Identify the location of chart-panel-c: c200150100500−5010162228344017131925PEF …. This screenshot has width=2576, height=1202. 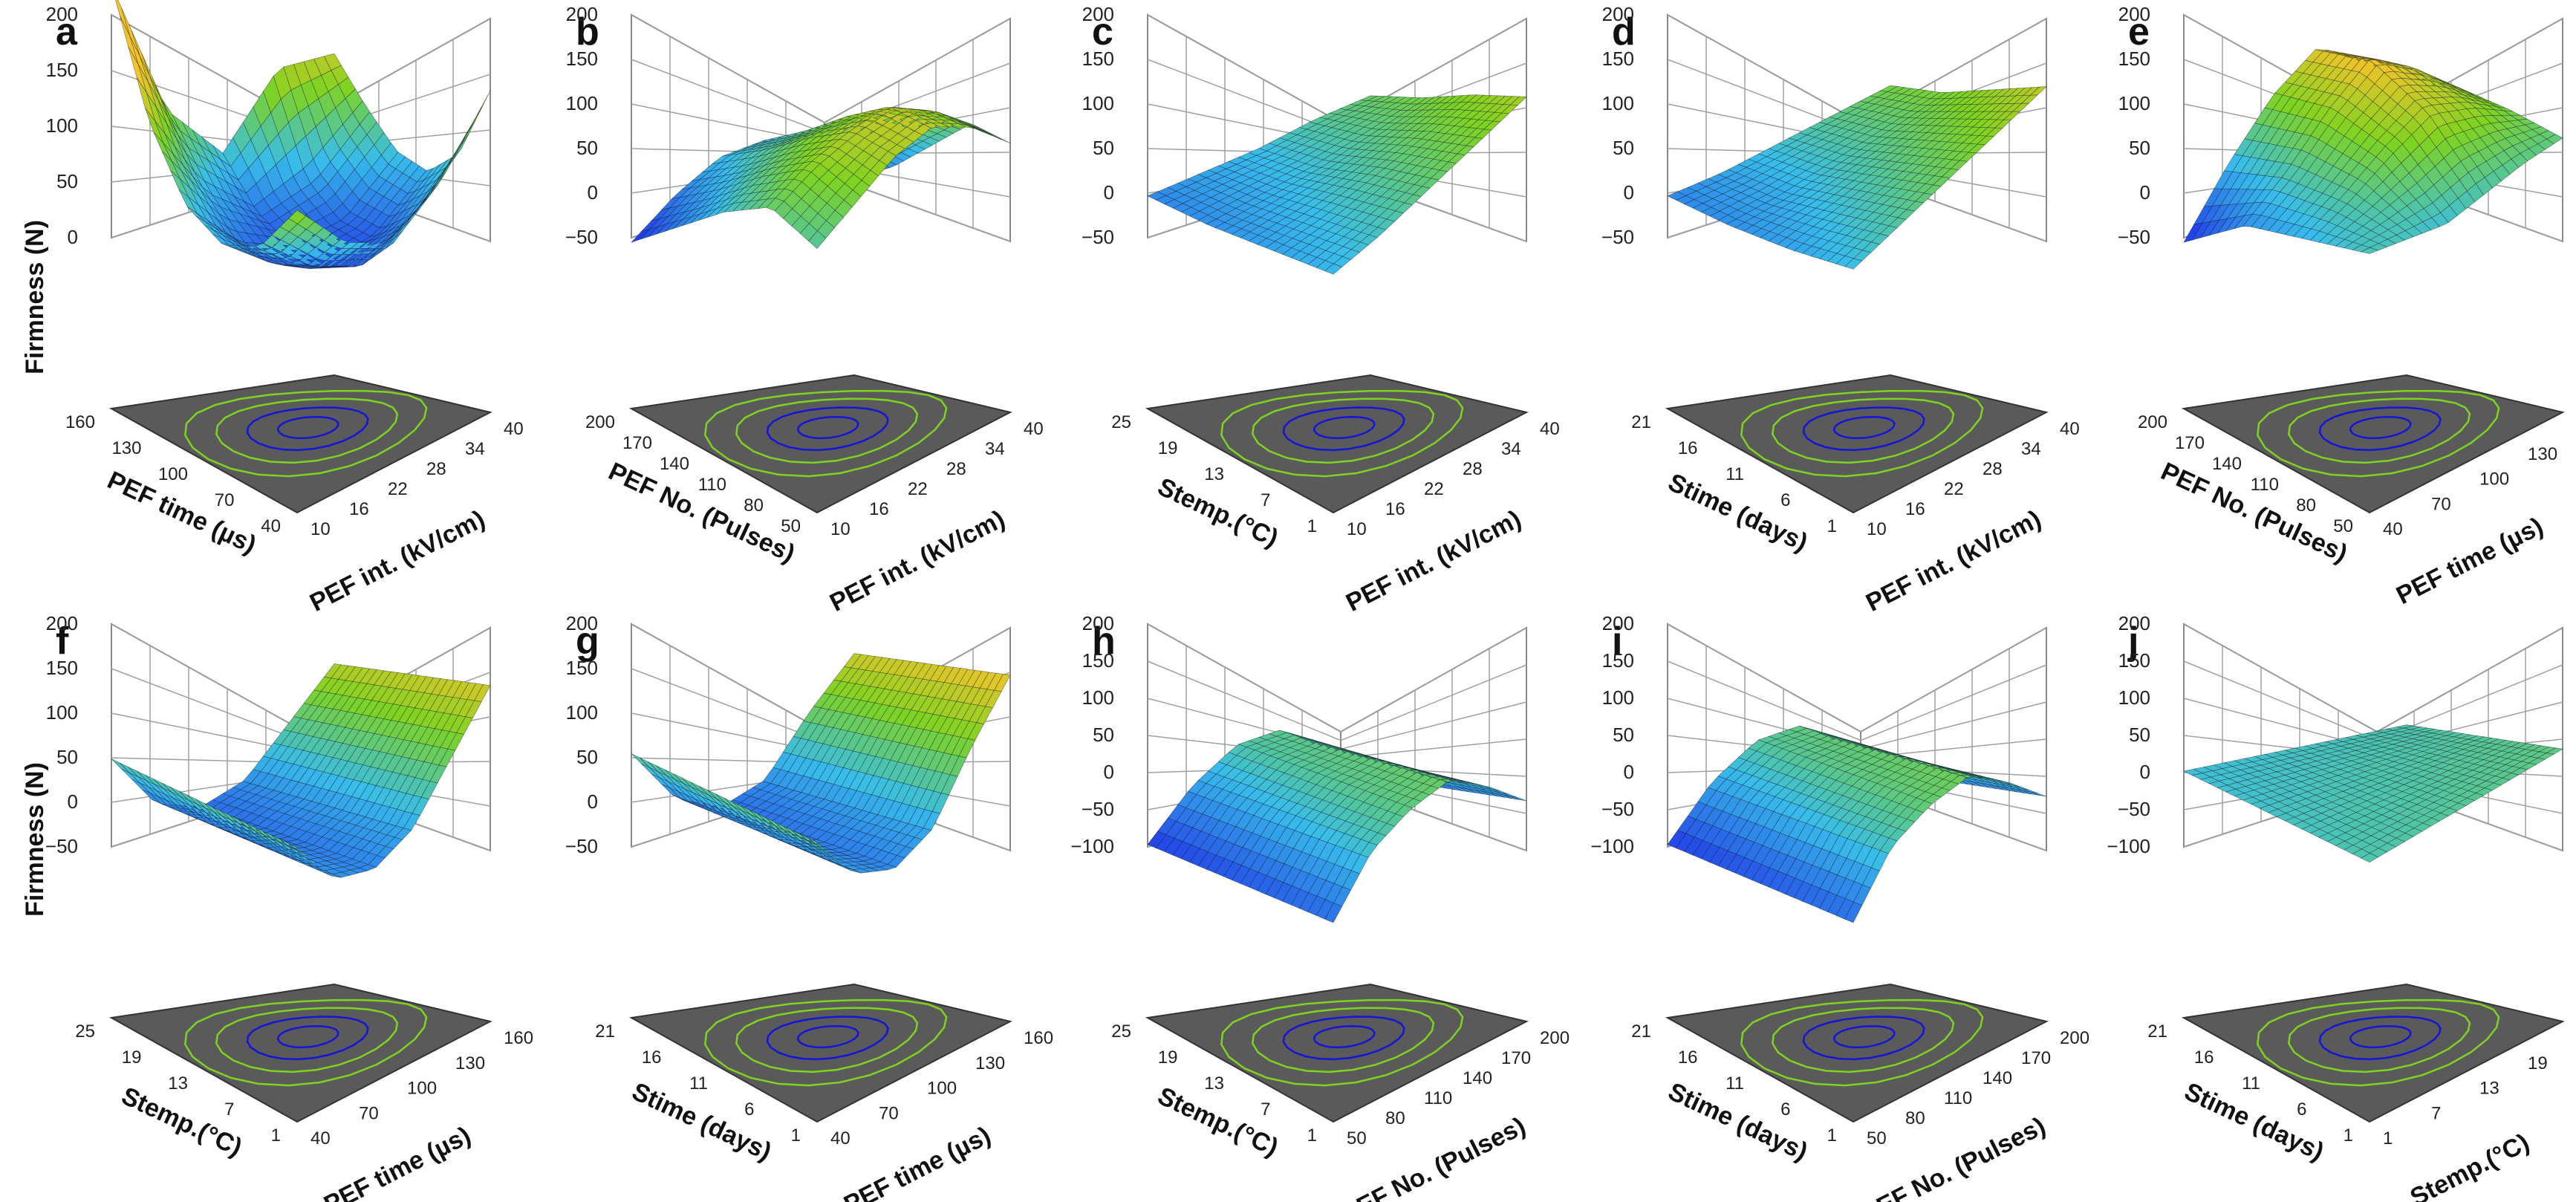
(1321, 310).